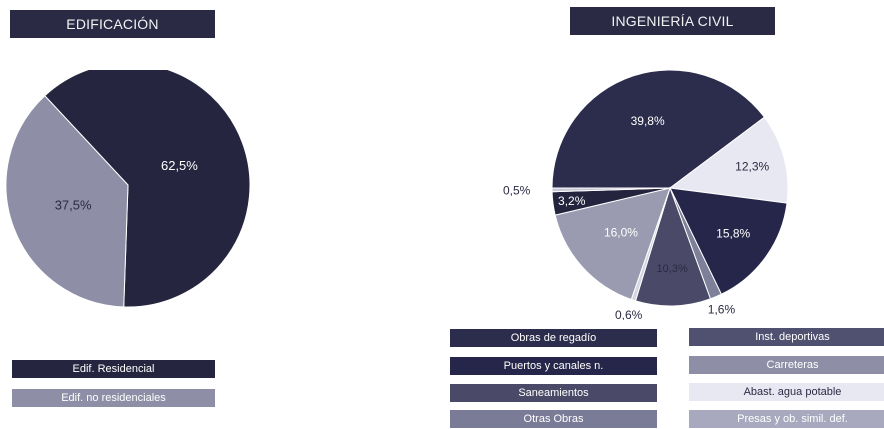  I want to click on slice-value-label: 1,6%, so click(722, 310).